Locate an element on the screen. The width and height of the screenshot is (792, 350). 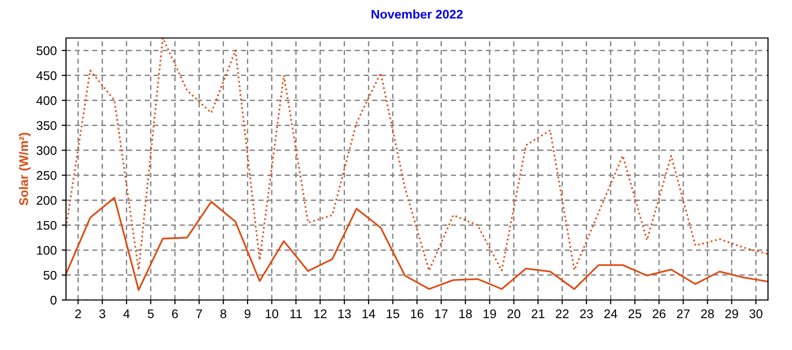
y-tick-label: 50 is located at coordinates (50, 275).